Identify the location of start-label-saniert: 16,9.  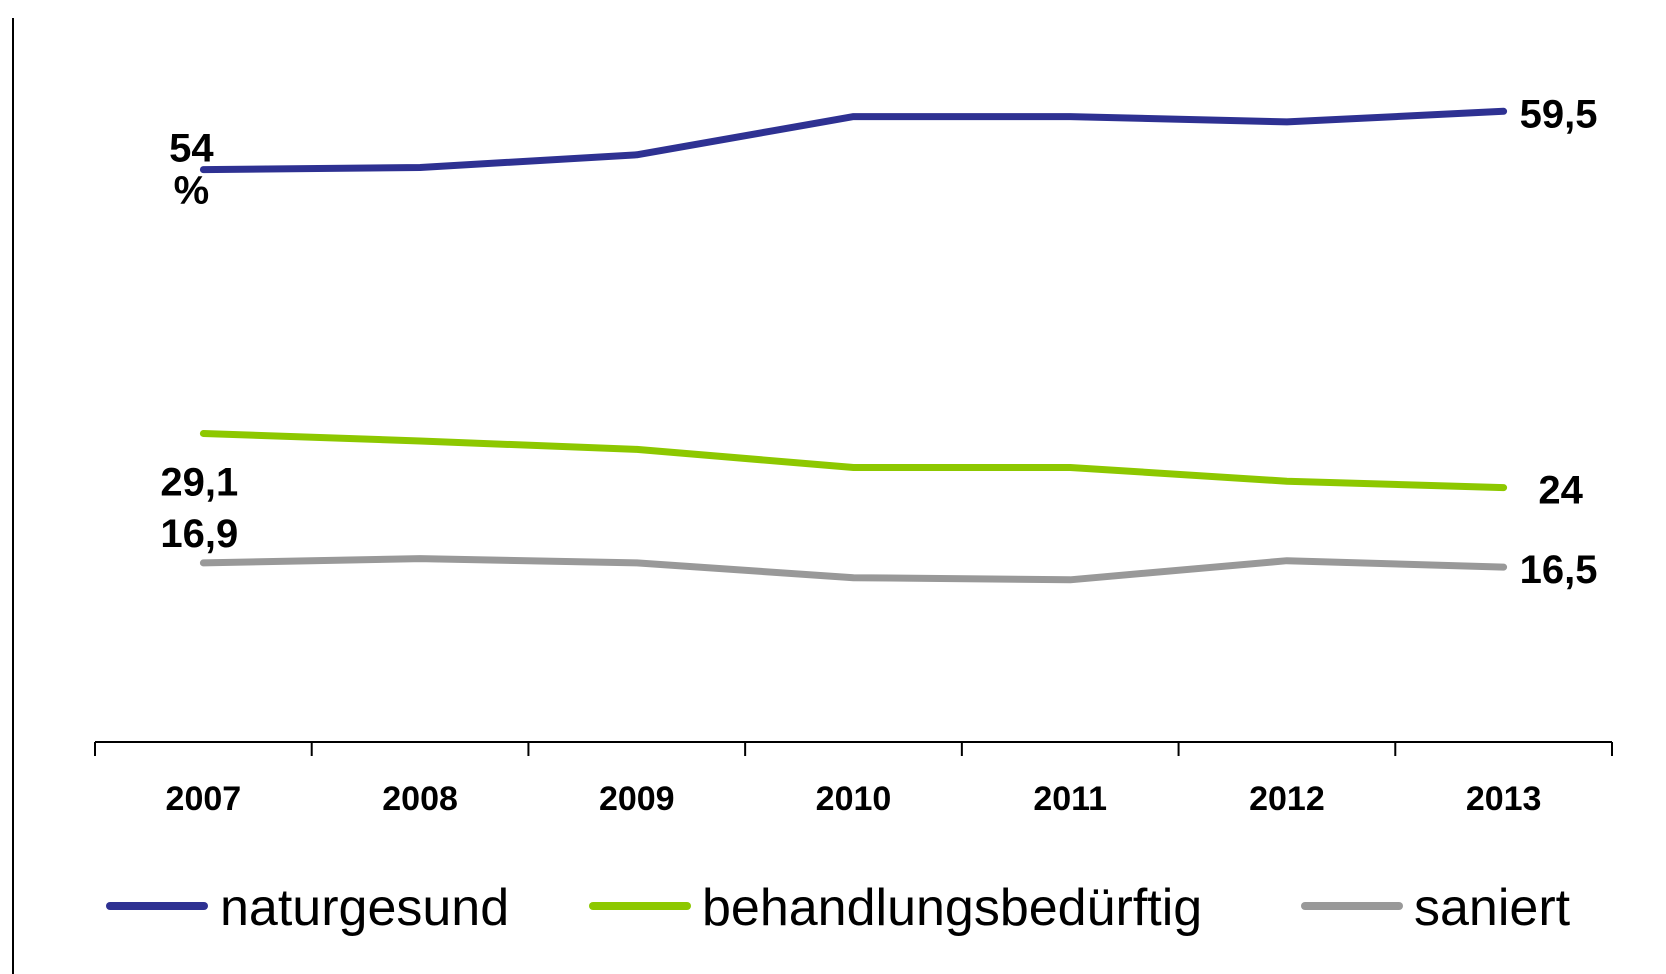
(199, 534).